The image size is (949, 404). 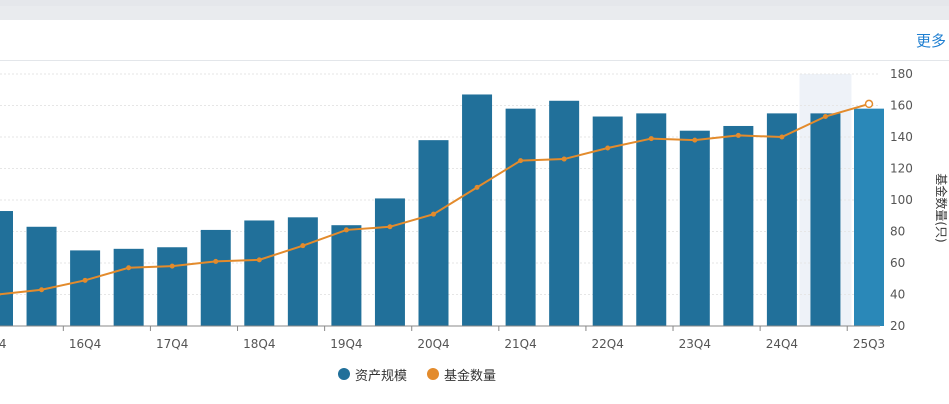 What do you see at coordinates (930, 41) in the screenshot?
I see `more-link: 更多` at bounding box center [930, 41].